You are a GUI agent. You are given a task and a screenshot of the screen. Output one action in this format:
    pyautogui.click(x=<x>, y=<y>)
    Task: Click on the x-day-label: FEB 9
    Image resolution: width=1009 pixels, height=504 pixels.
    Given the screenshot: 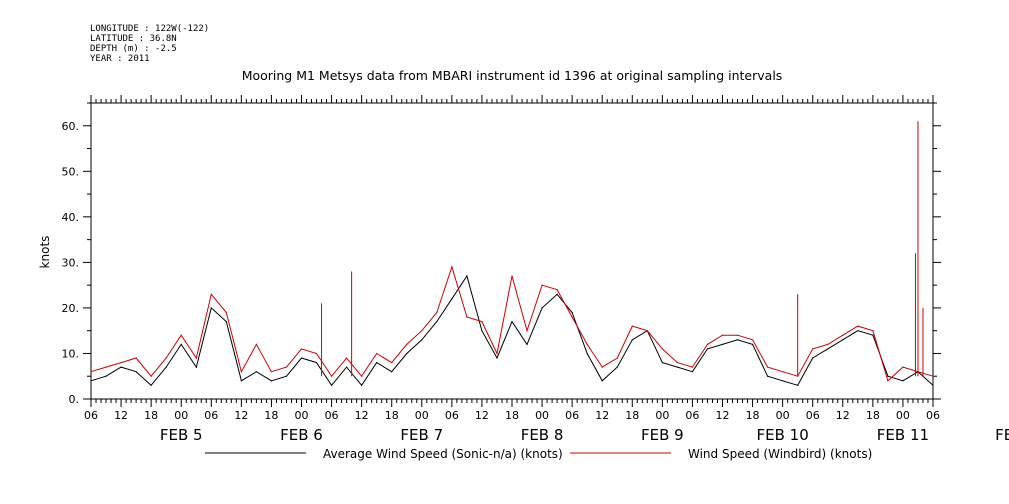 What is the action you would take?
    pyautogui.click(x=662, y=435)
    